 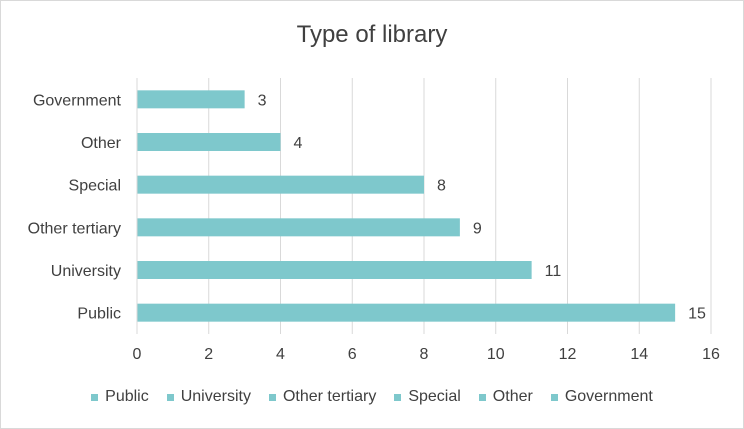 I want to click on x-tick-label: 8, so click(x=424, y=354).